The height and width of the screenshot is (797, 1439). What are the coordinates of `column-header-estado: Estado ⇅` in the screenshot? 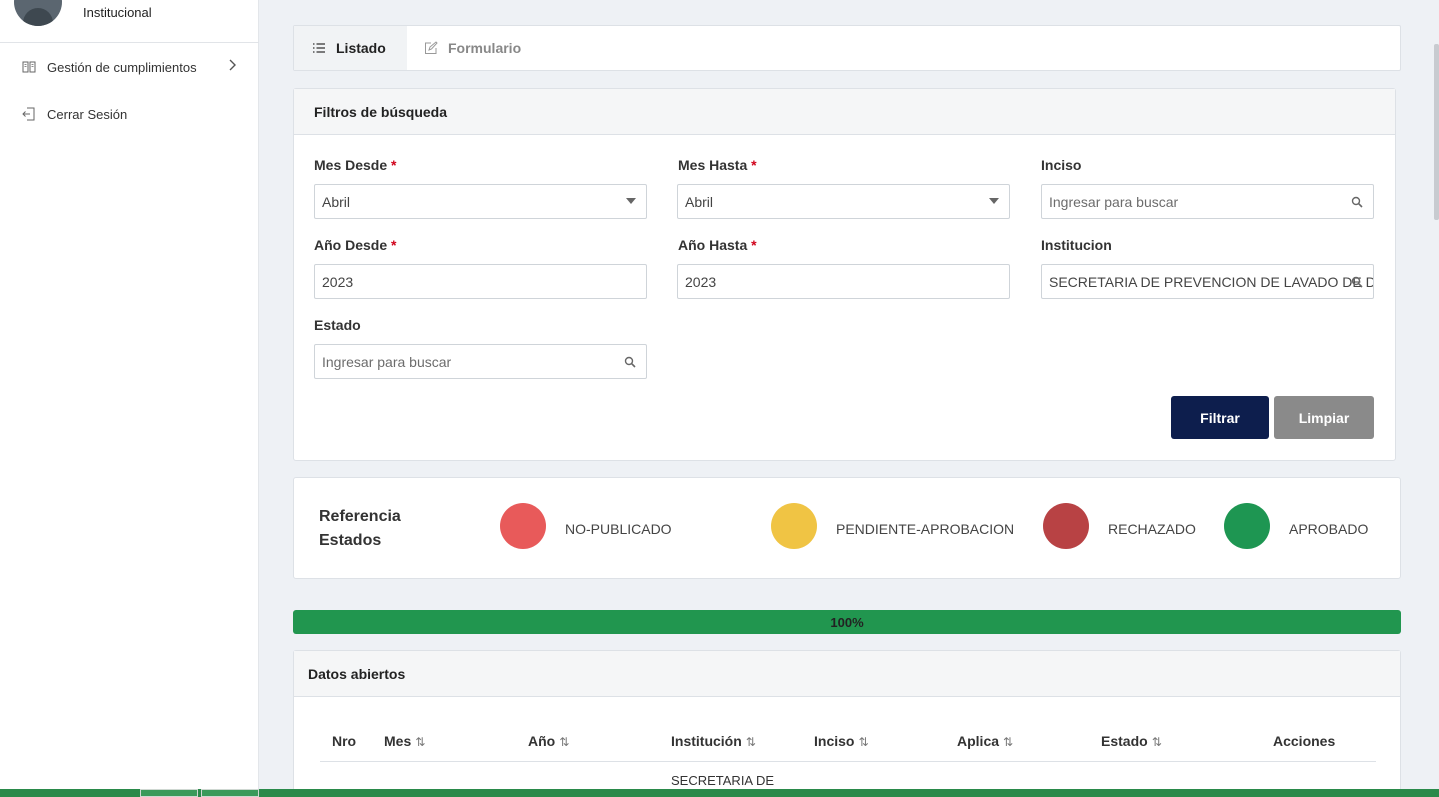 It's located at (1131, 741).